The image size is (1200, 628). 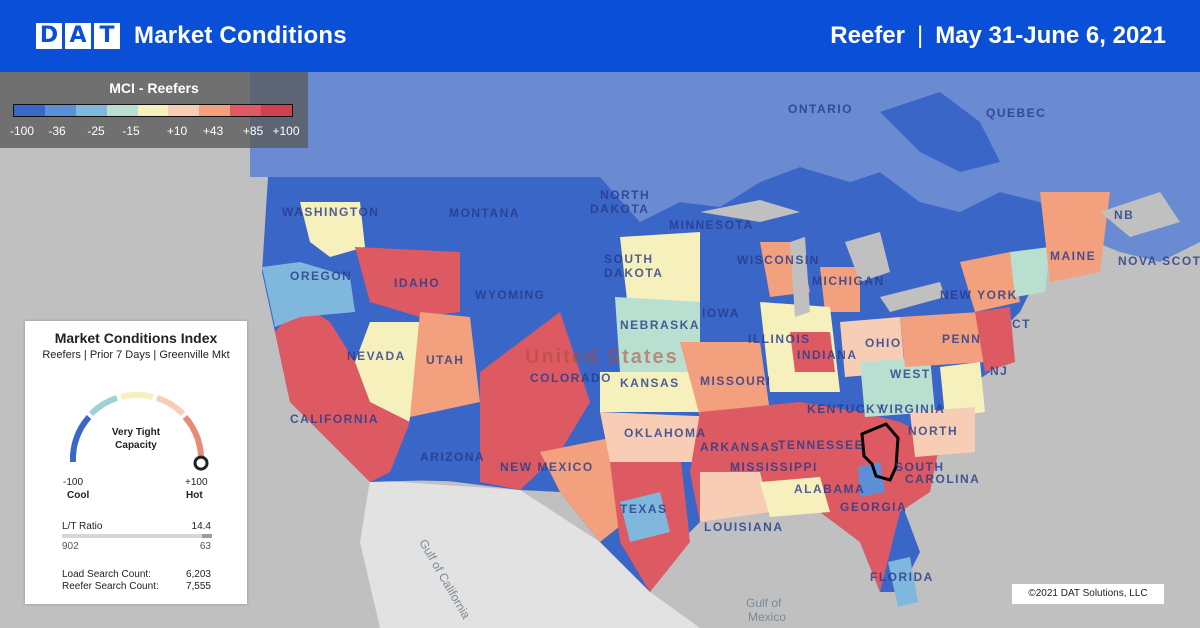 I want to click on region-south-florida, so click(x=903, y=582).